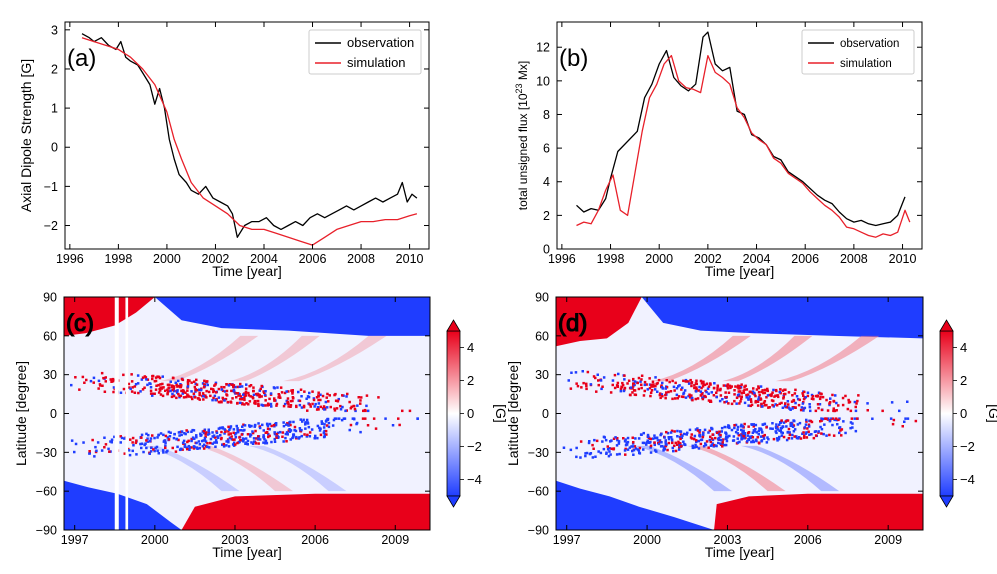 This screenshot has height=574, width=997. What do you see at coordinates (827, 358) in the screenshot?
I see `flux-plume` at bounding box center [827, 358].